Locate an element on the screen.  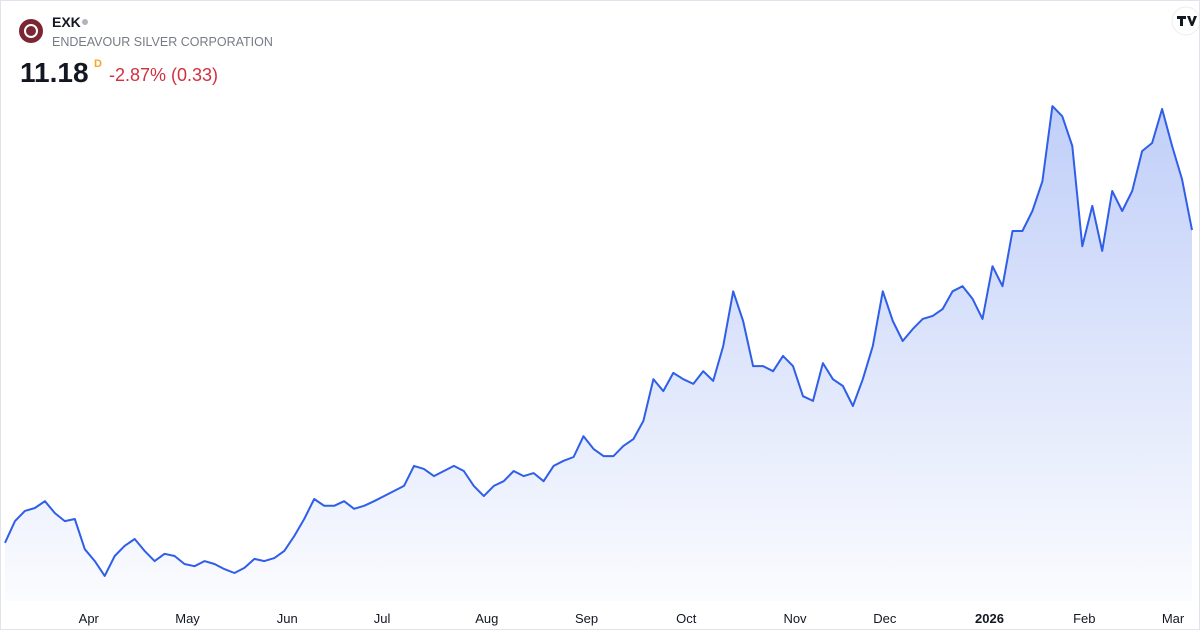
x-tick-label: Oct is located at coordinates (686, 618).